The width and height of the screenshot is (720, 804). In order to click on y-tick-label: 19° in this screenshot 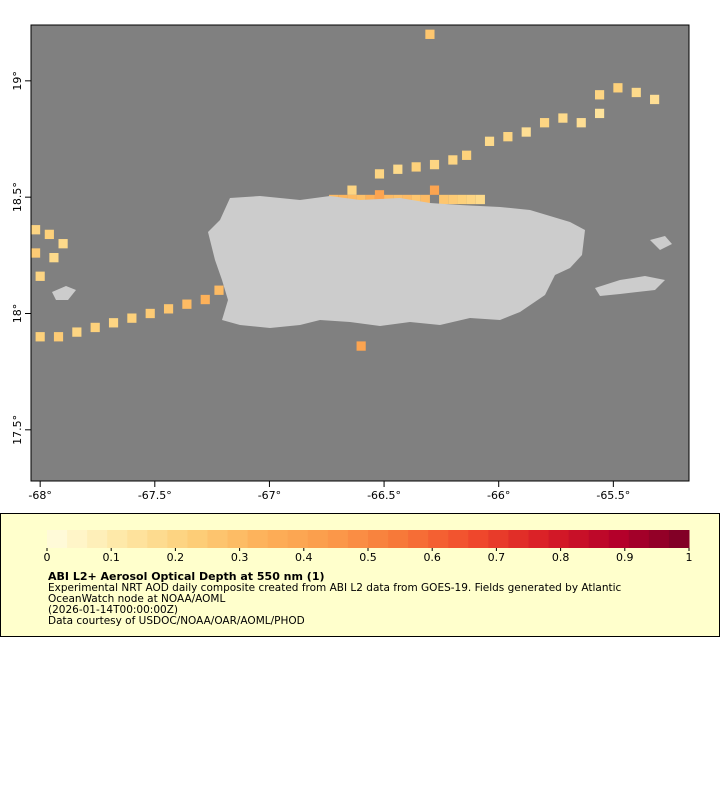, I will do `click(17, 81)`.